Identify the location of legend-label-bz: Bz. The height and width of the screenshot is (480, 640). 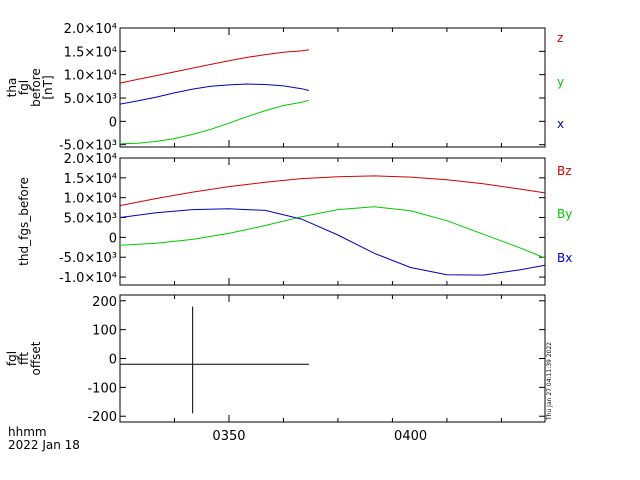
(564, 171).